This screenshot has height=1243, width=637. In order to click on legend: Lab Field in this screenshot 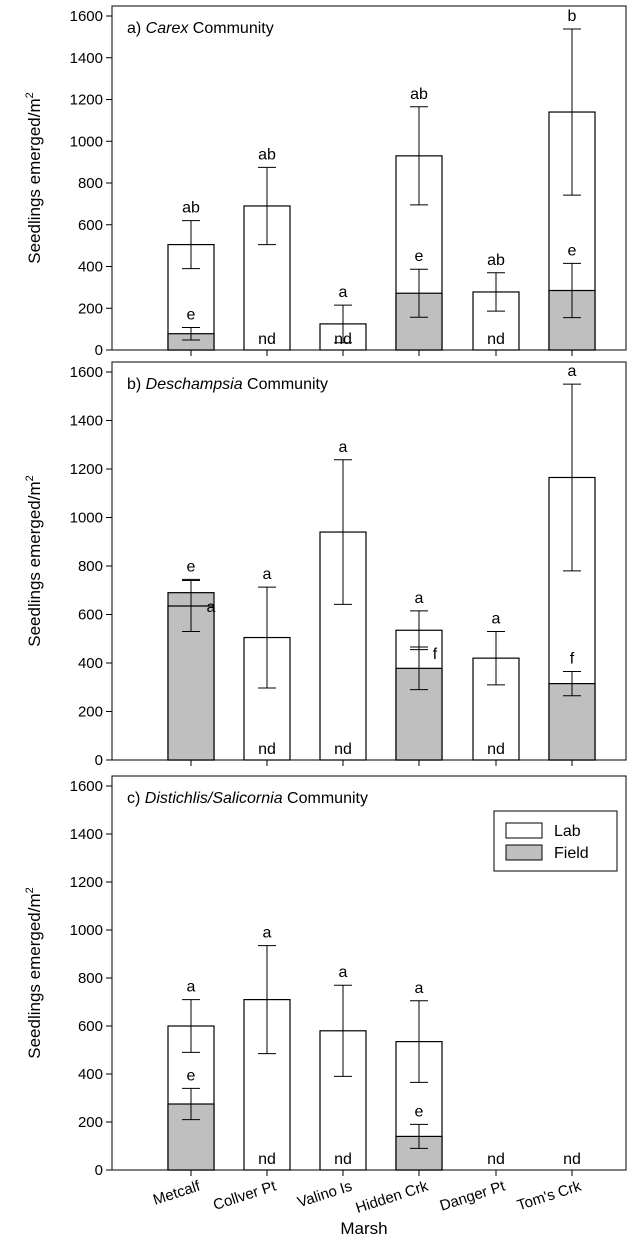, I will do `click(555, 841)`.